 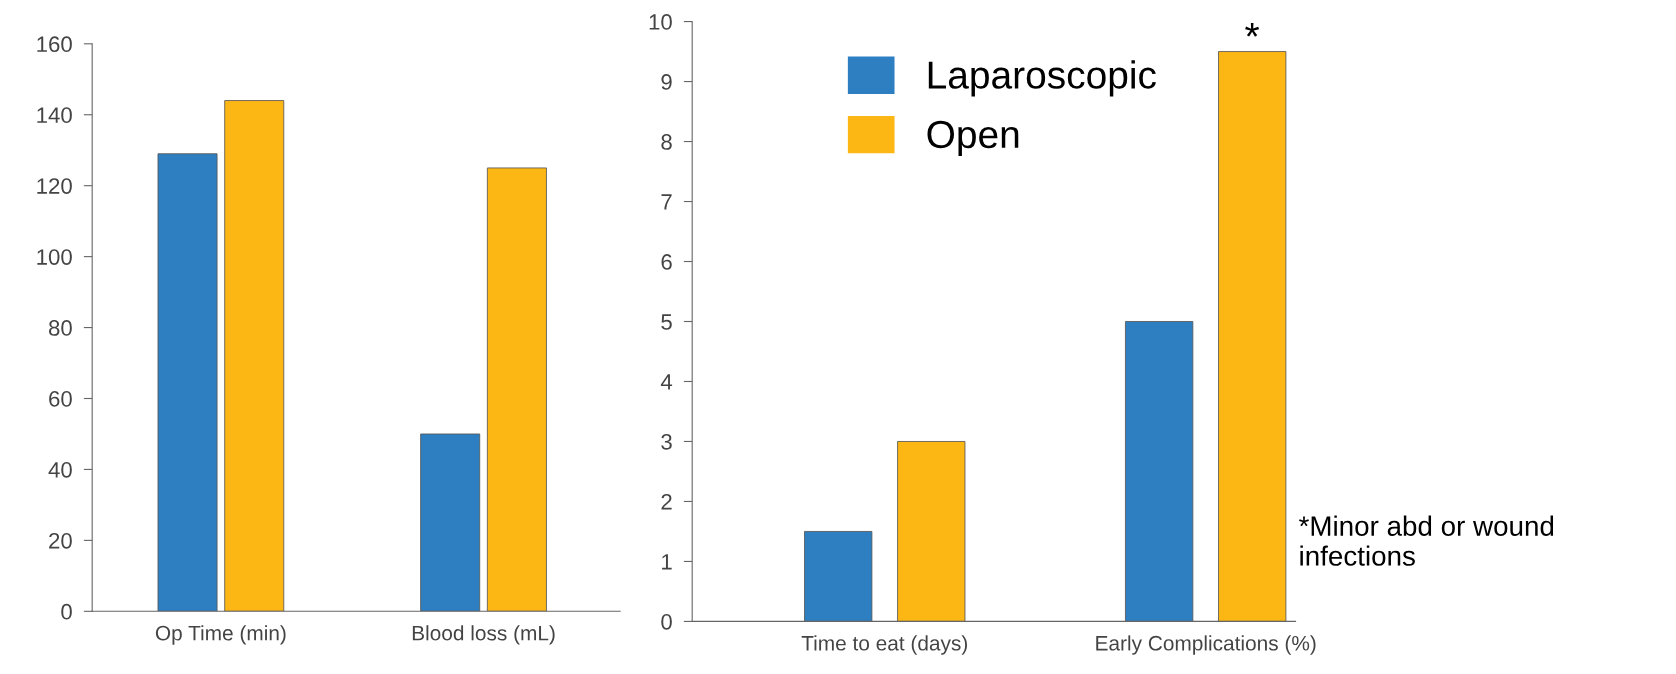 What do you see at coordinates (666, 82) in the screenshot?
I see `y-tick-label: 9` at bounding box center [666, 82].